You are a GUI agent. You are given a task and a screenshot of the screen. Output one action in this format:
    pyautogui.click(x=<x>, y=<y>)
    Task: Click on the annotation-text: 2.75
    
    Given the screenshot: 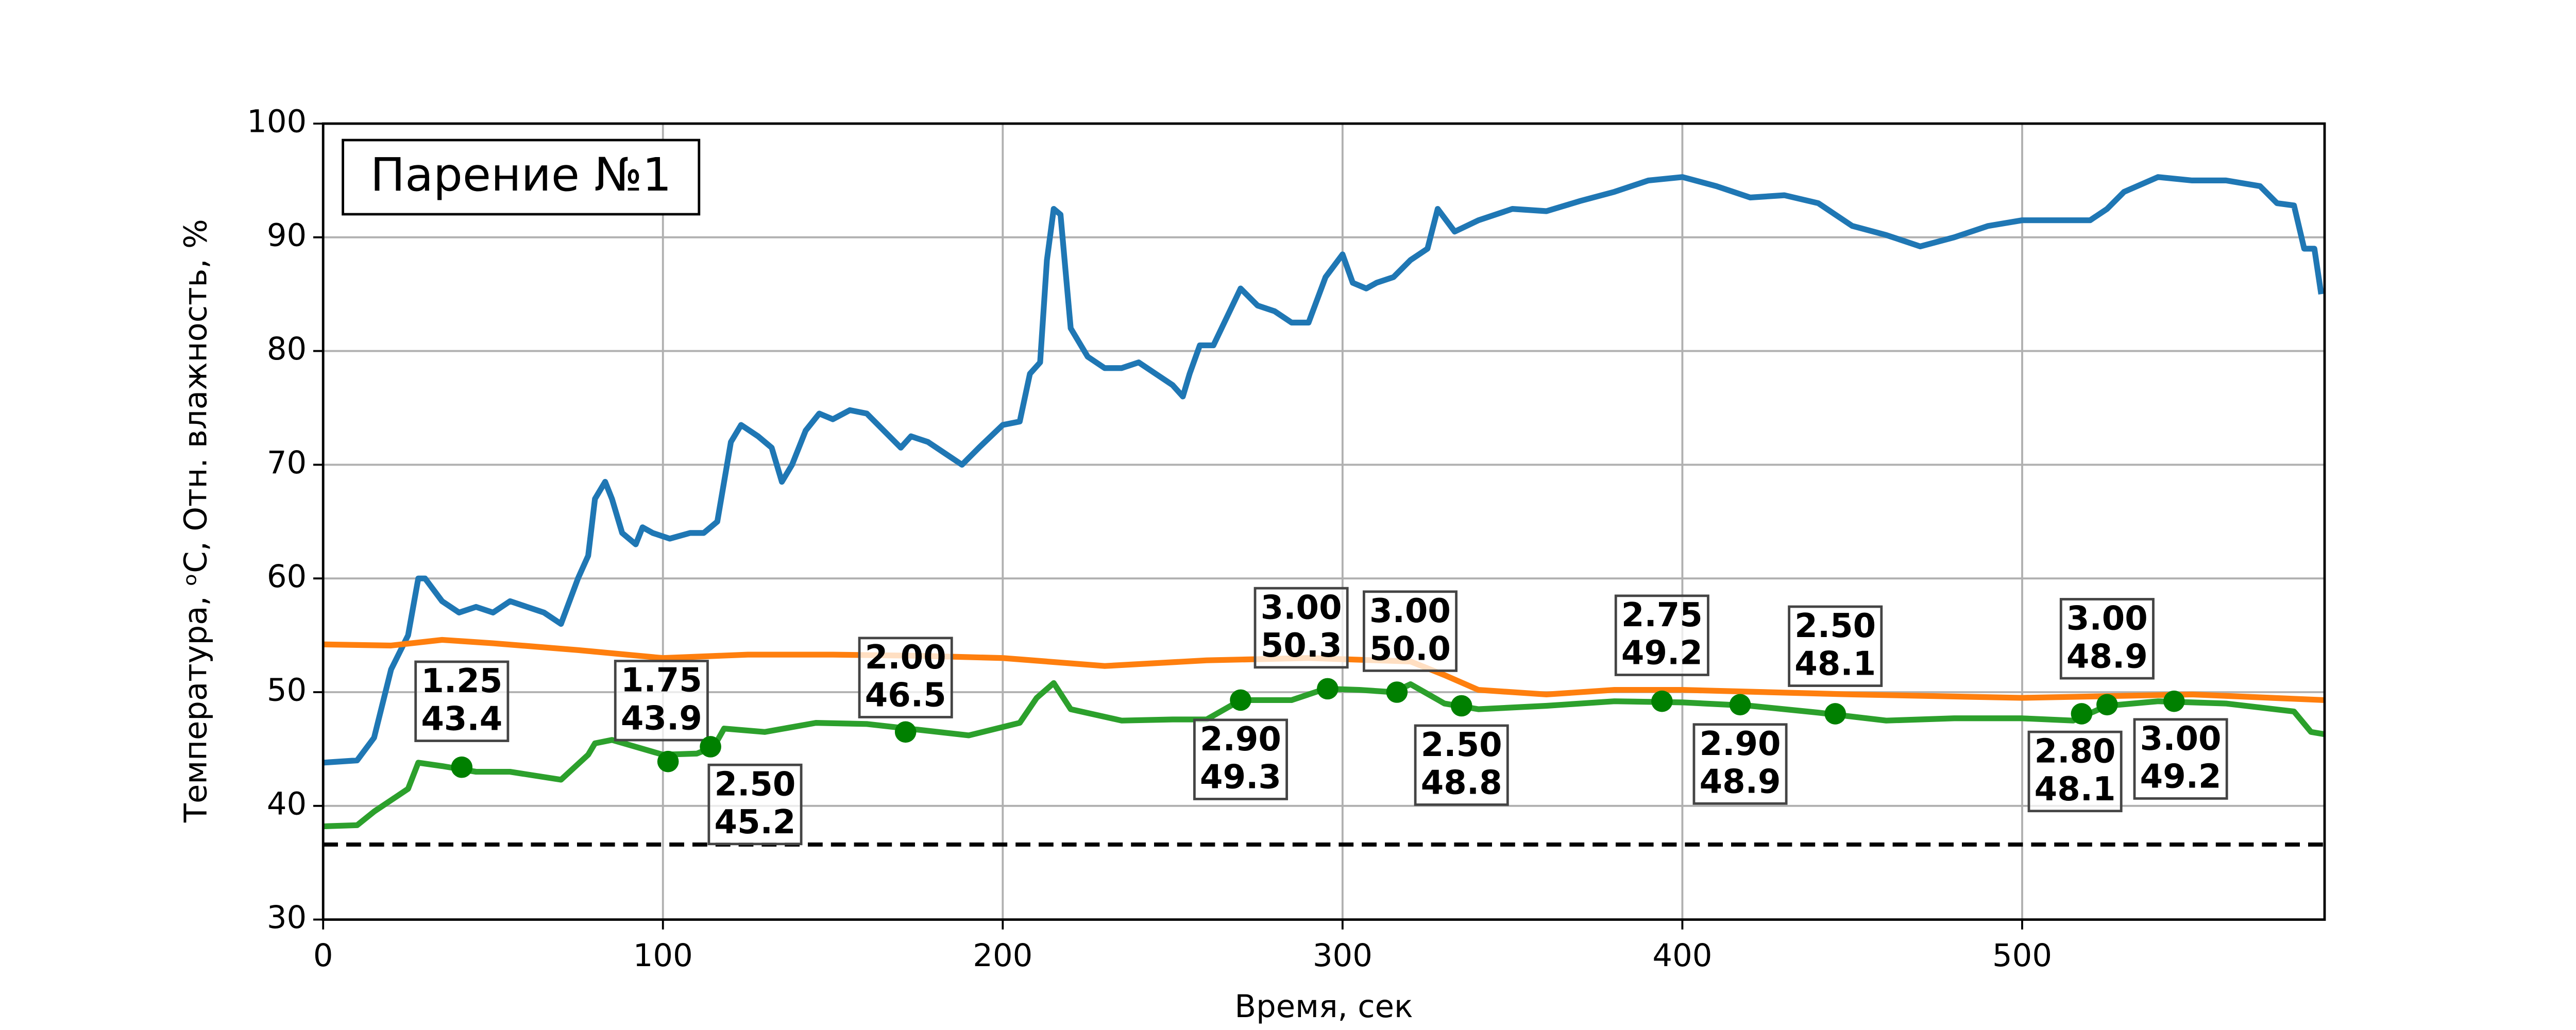 What is the action you would take?
    pyautogui.click(x=1662, y=615)
    